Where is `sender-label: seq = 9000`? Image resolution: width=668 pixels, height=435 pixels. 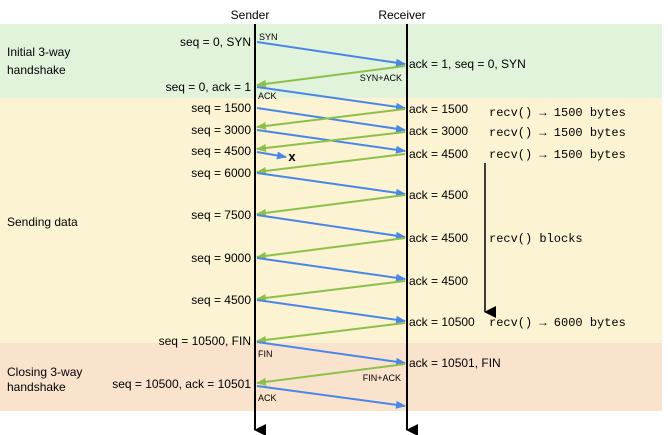
sender-label: seq = 9000 is located at coordinates (221, 258).